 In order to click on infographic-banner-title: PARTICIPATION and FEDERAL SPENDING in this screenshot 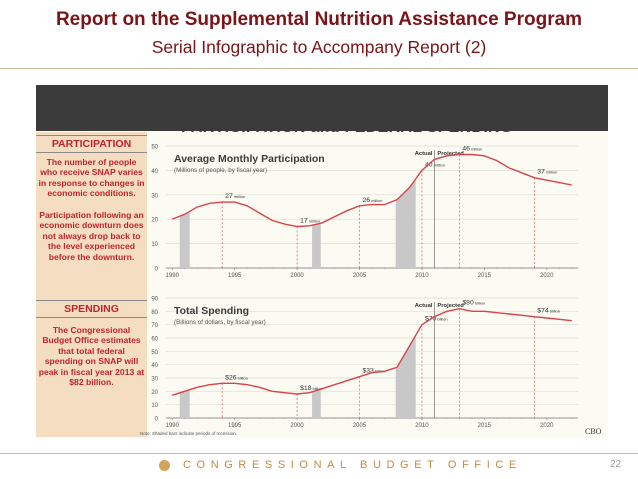, I will do `click(347, 127)`.